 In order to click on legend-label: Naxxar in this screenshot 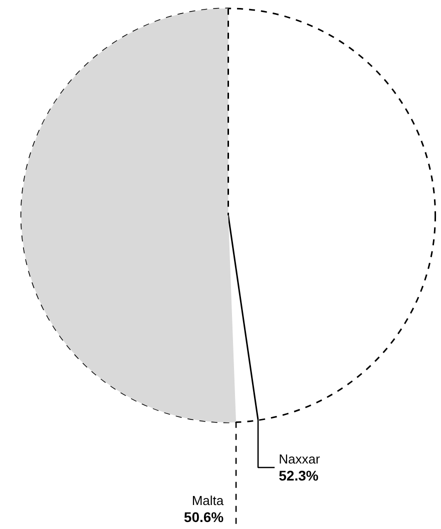, I will do `click(299, 458)`.